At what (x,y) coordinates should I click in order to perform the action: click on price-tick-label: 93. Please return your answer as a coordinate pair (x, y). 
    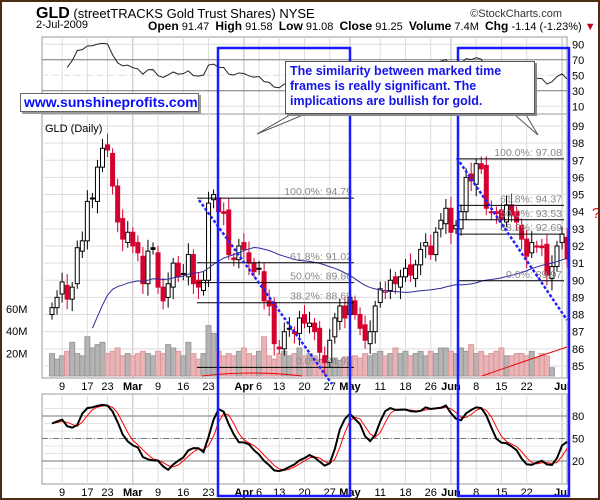
    Looking at the image, I should click on (578, 230).